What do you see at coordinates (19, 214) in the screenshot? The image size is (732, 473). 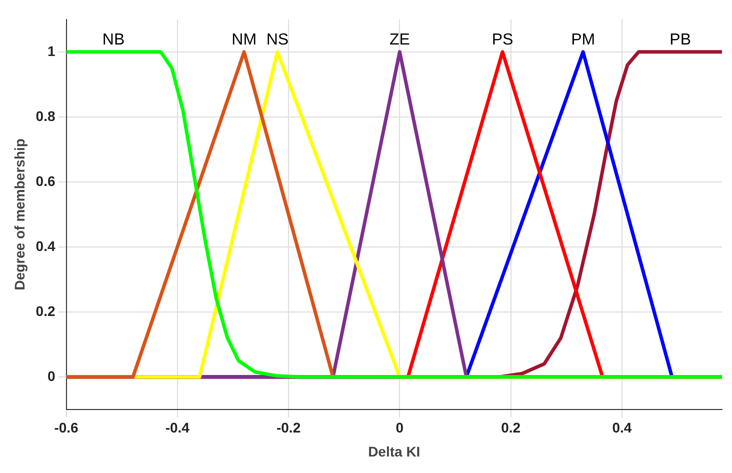 I see `y-axis-title: Degree of membership` at bounding box center [19, 214].